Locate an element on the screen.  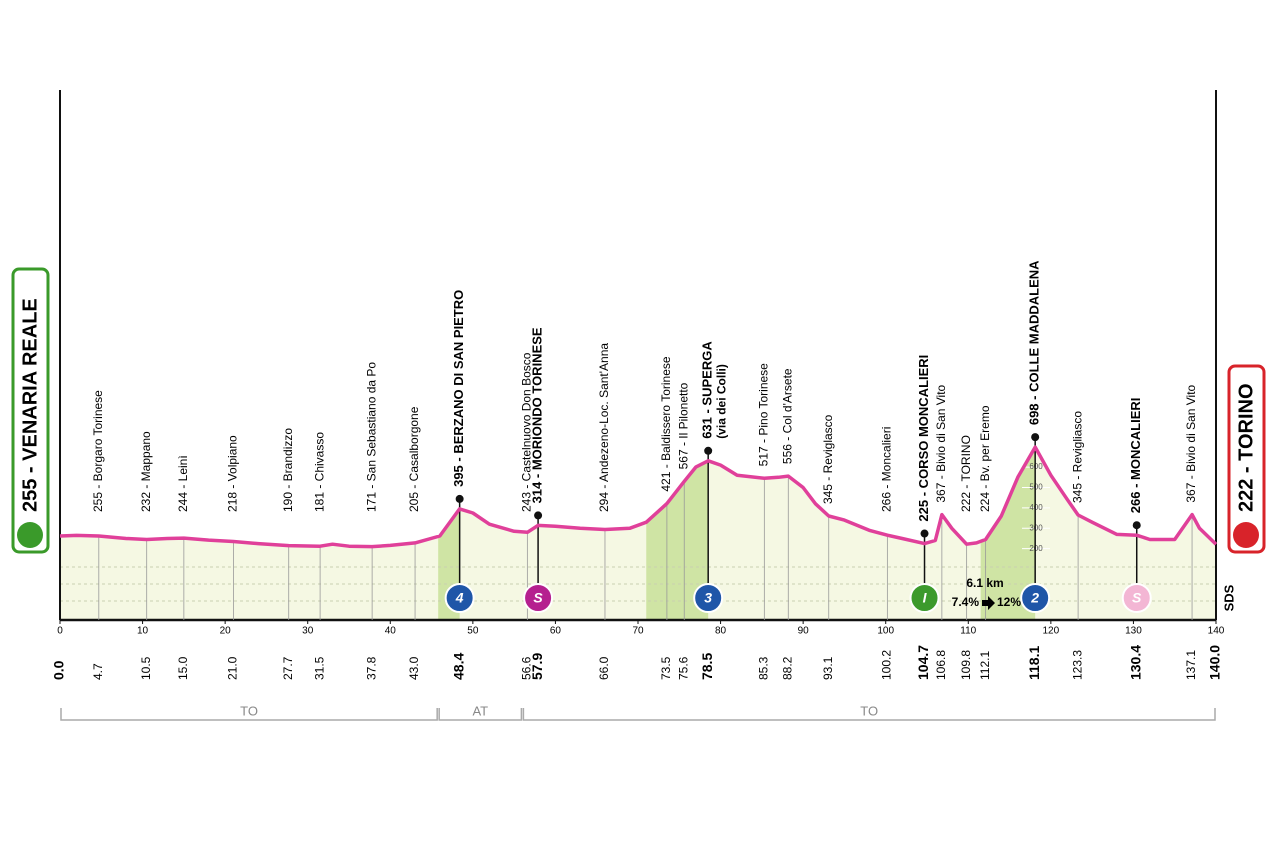
x-tick-label: 100 is located at coordinates (885, 631).